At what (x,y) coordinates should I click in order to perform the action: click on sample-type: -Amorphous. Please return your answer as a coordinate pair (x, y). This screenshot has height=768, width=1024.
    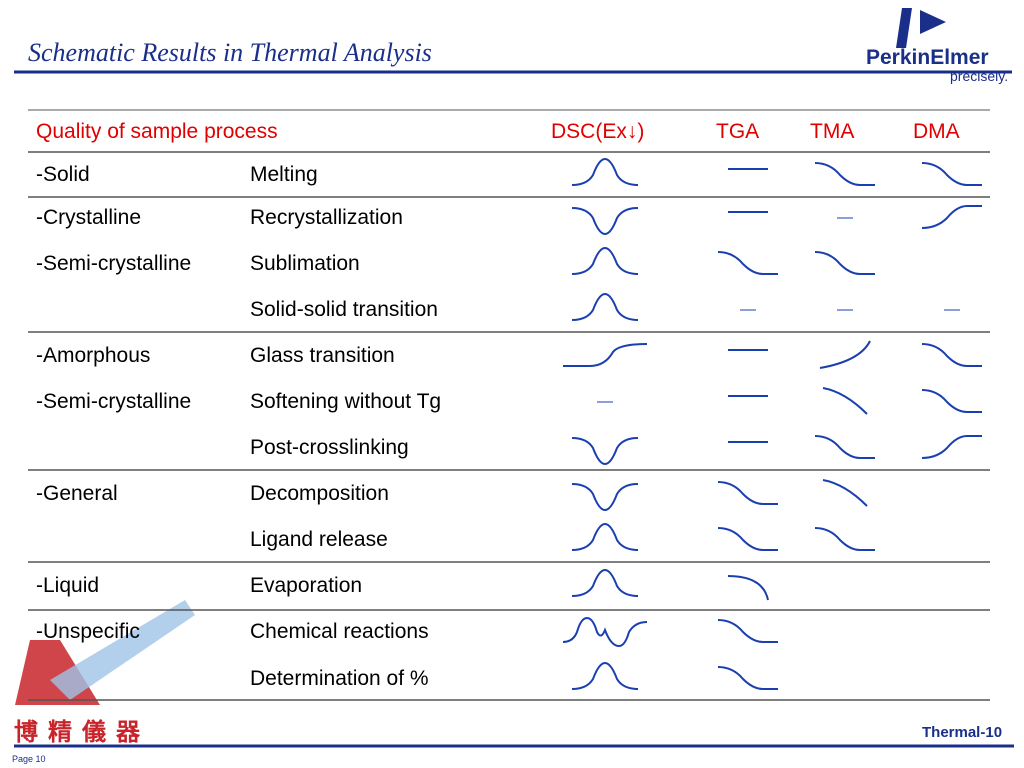
    Looking at the image, I should click on (93, 355).